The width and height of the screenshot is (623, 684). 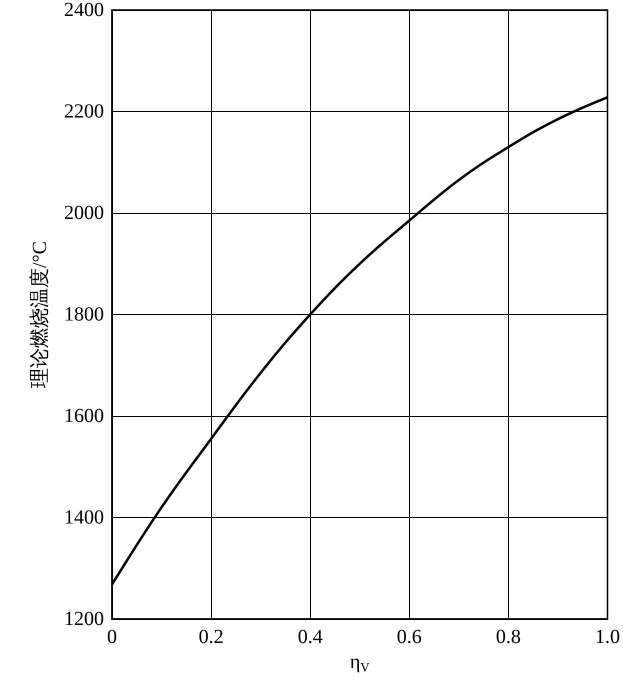 I want to click on x-tick-label: 0.4, so click(x=310, y=637).